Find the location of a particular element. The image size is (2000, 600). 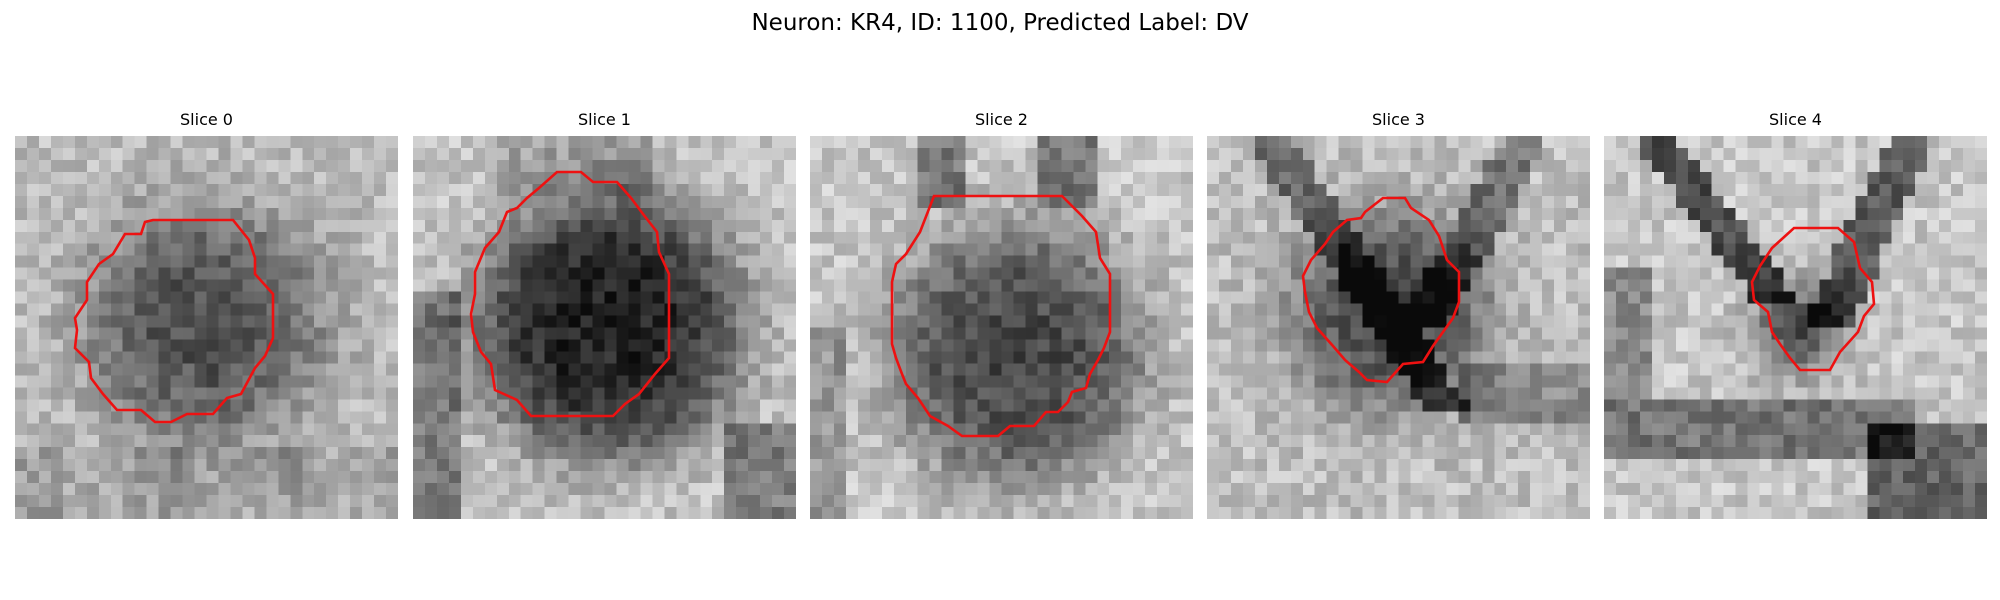

slice-title-0: Slice 0 is located at coordinates (206, 119).